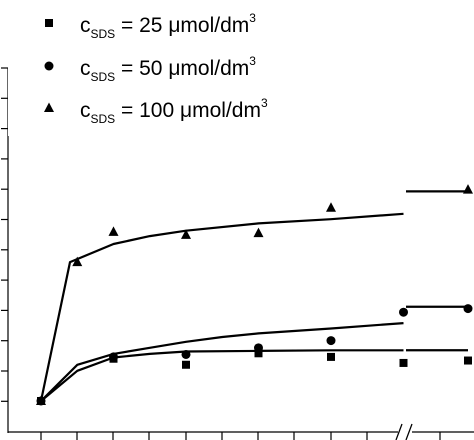  Describe the element at coordinates (168, 26) in the screenshot. I see `legend-label-1: cSDS = 25 μmol/dm3` at that location.